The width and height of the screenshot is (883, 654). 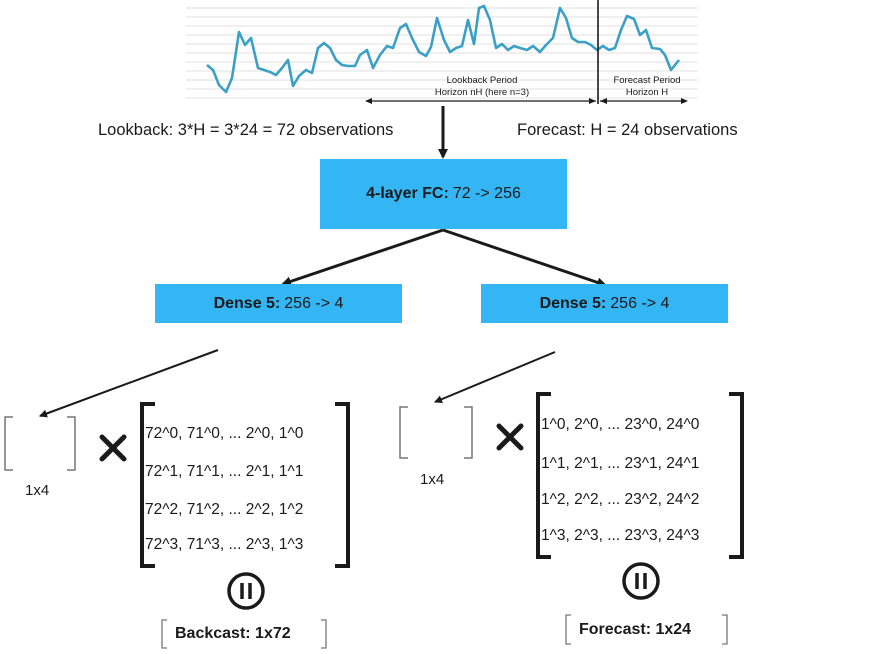 I want to click on forecast-brackets, so click(x=646, y=629).